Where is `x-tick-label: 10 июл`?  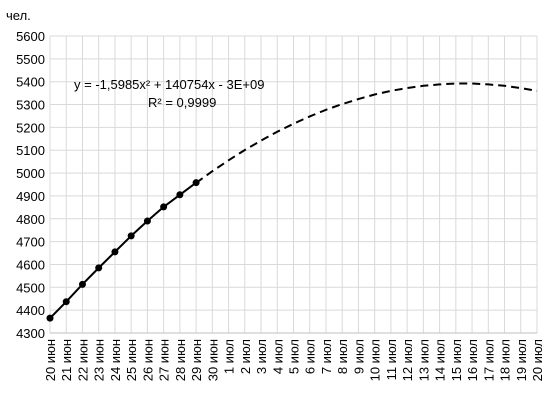 x-tick-label: 10 июл is located at coordinates (375, 360).